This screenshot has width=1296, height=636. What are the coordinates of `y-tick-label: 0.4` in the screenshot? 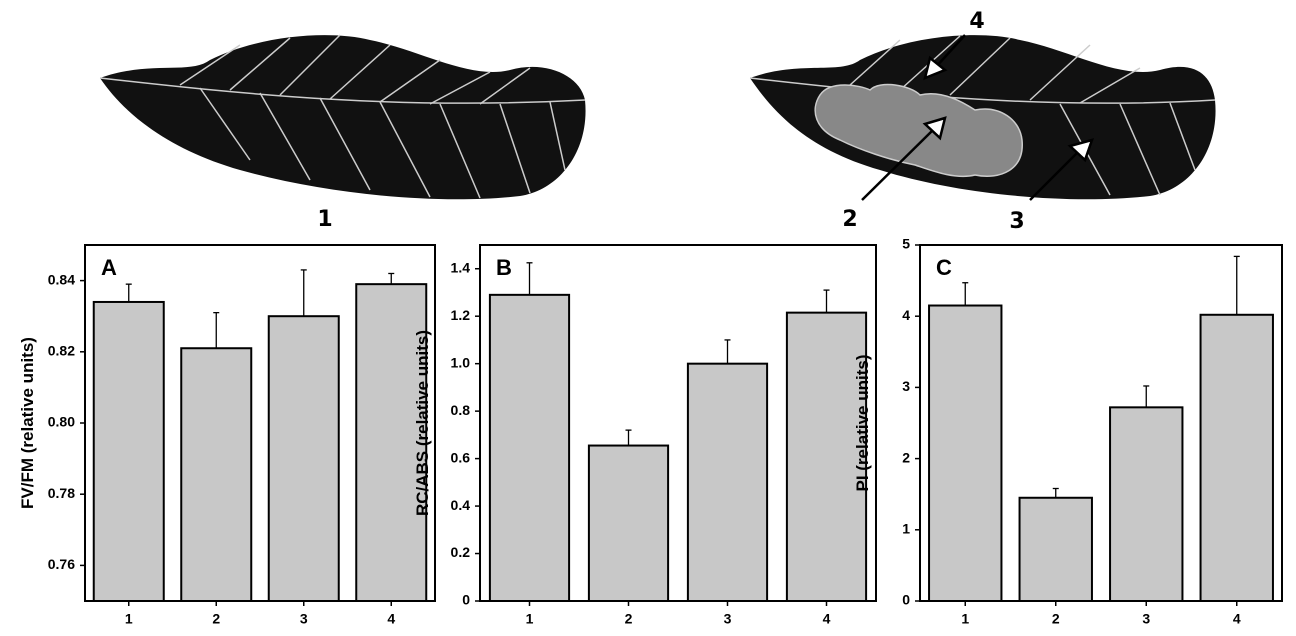 It's located at (461, 505).